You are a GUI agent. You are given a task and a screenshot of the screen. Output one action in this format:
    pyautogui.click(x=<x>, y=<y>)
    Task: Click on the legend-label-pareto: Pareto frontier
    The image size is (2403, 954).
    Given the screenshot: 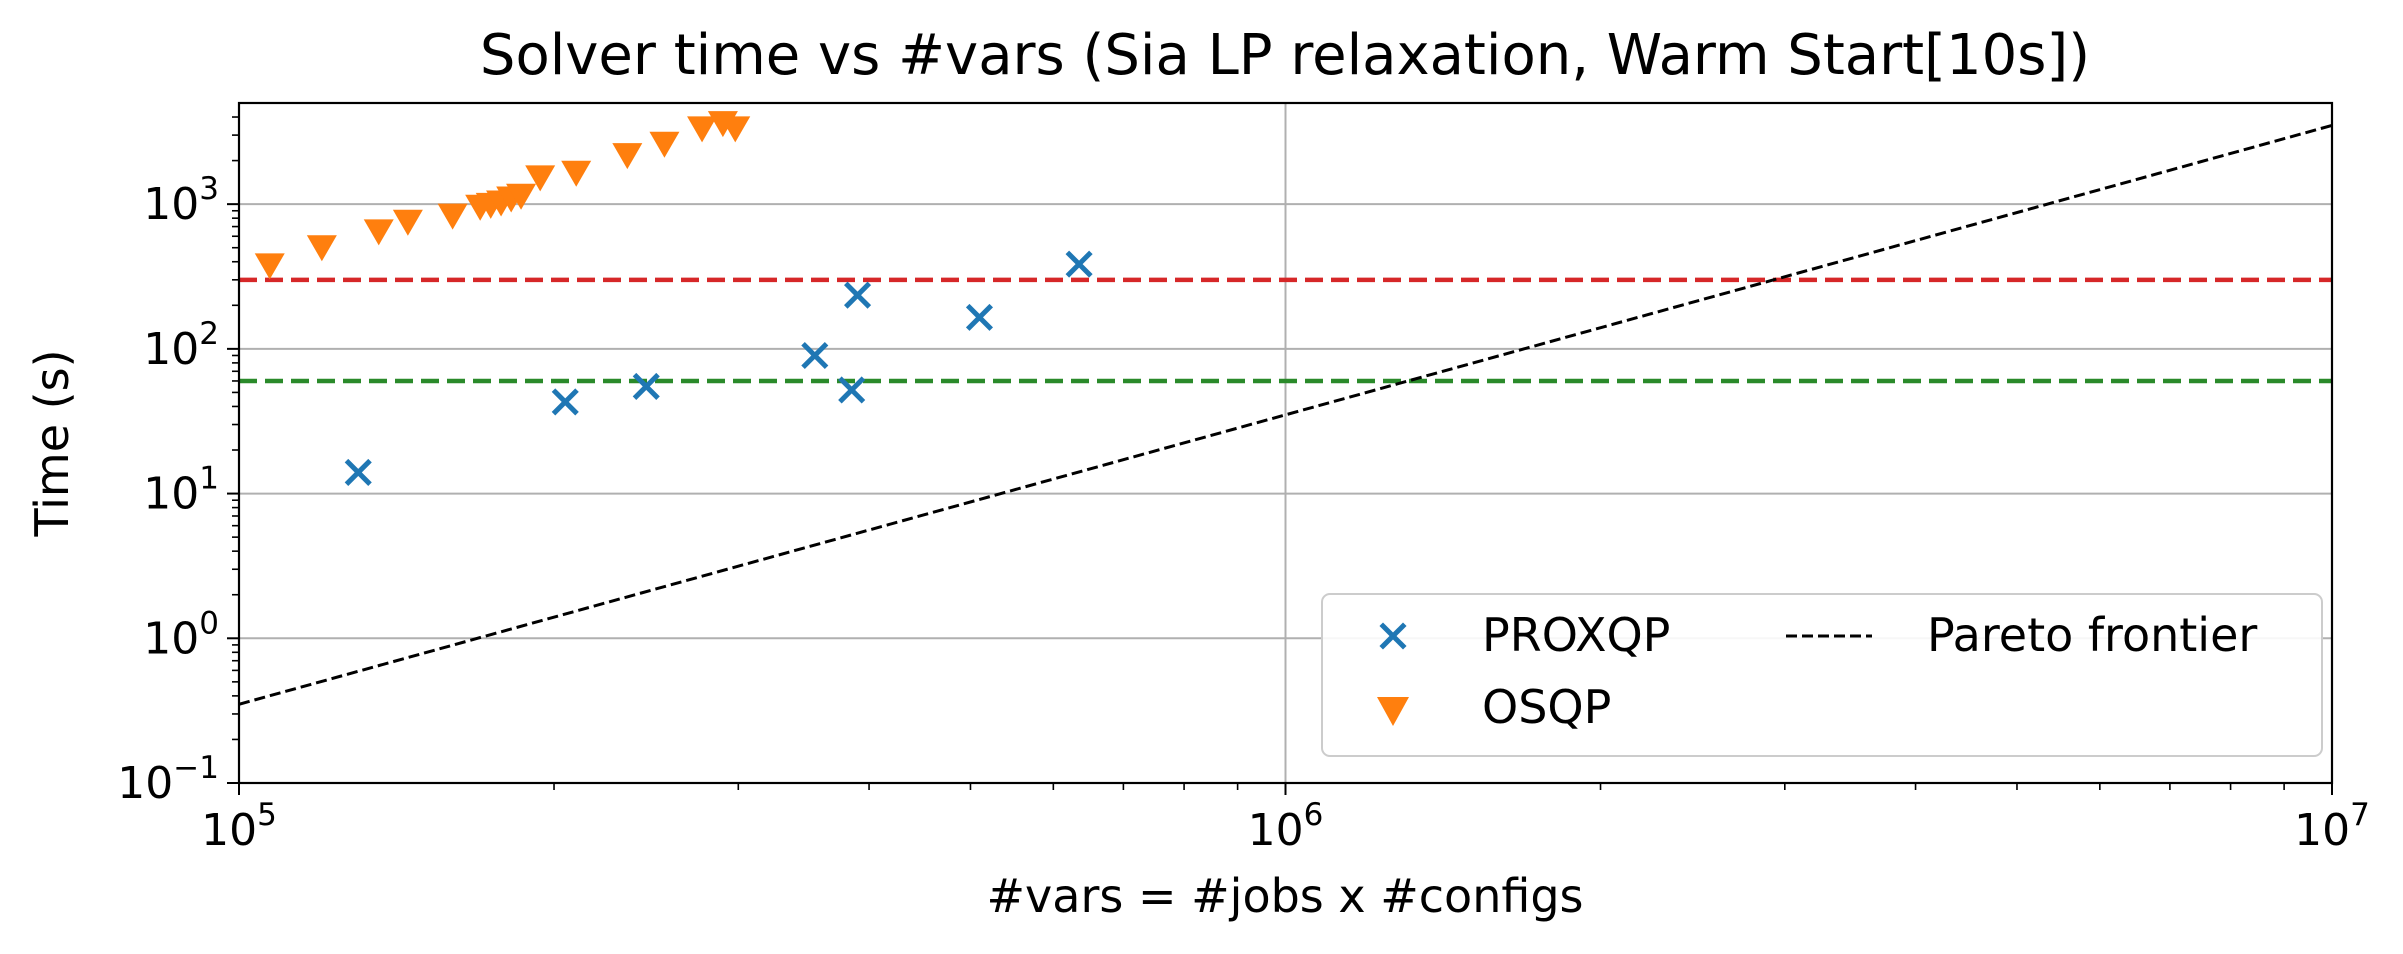 What is the action you would take?
    pyautogui.click(x=2092, y=635)
    